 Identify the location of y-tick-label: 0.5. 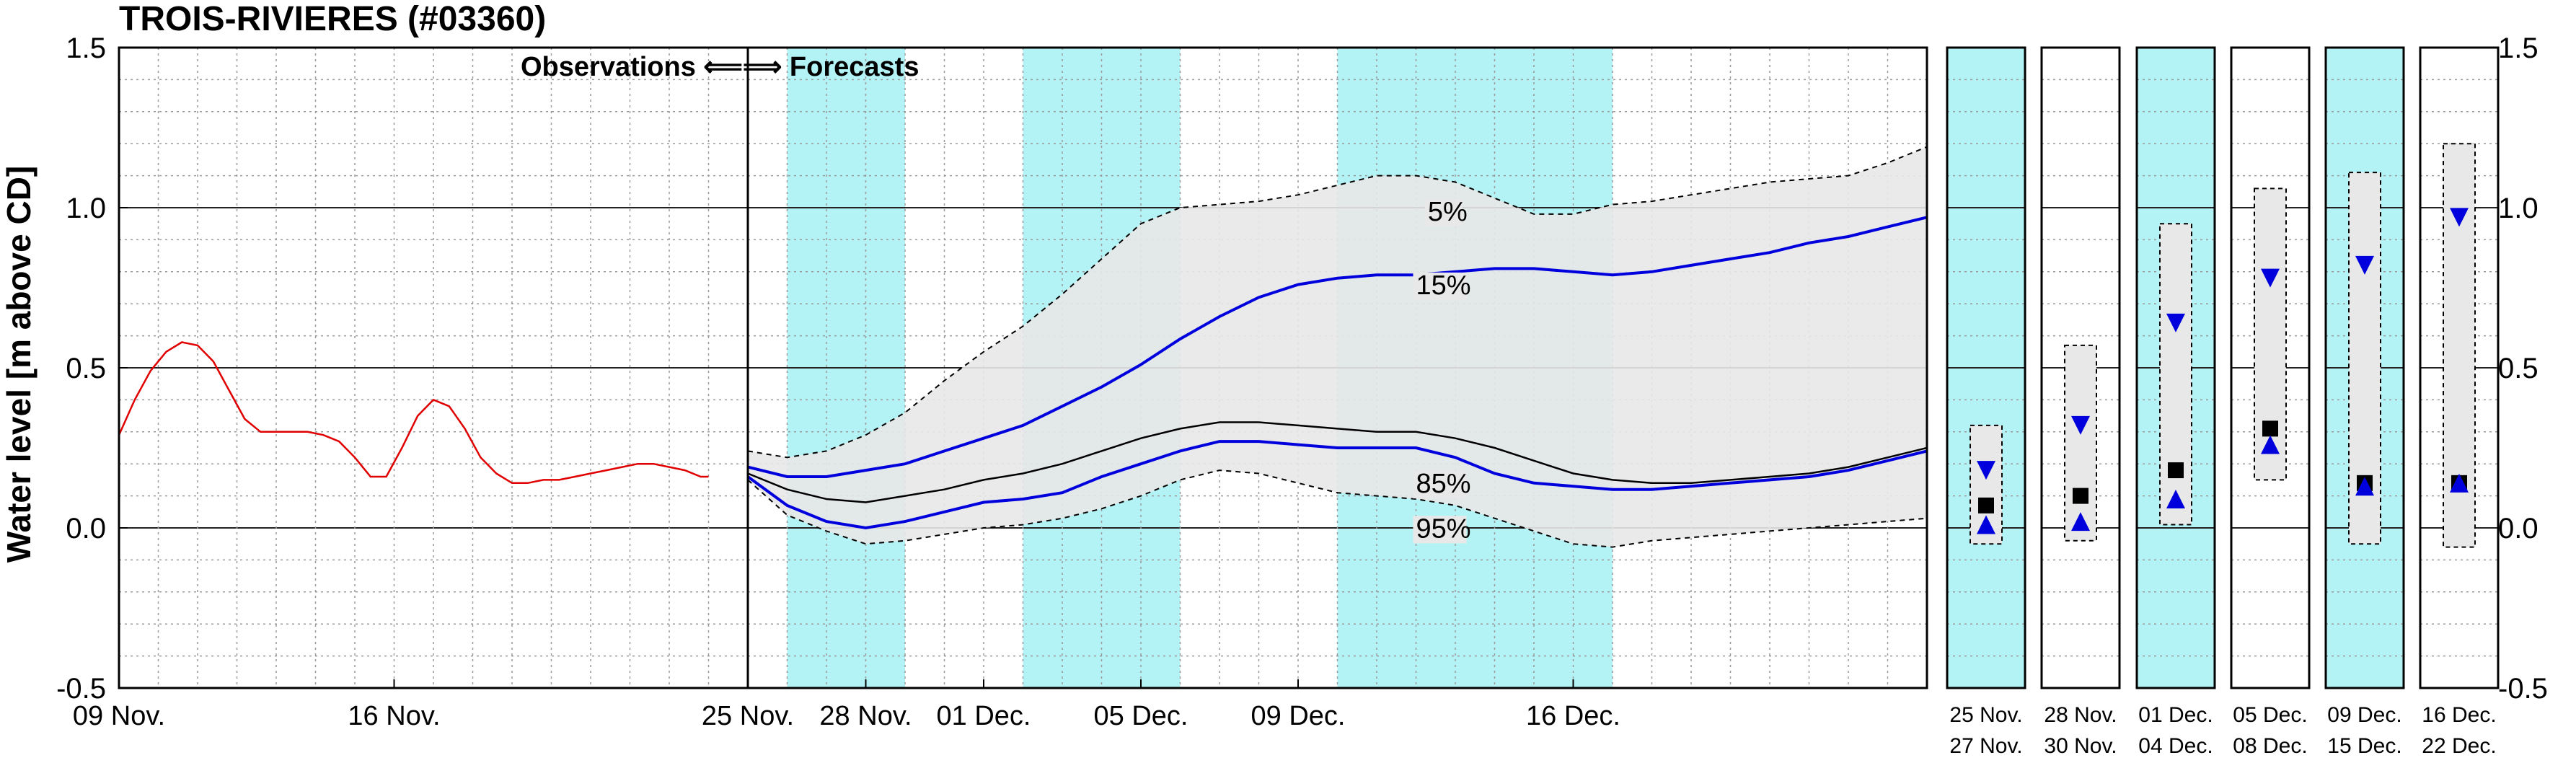
(86, 368).